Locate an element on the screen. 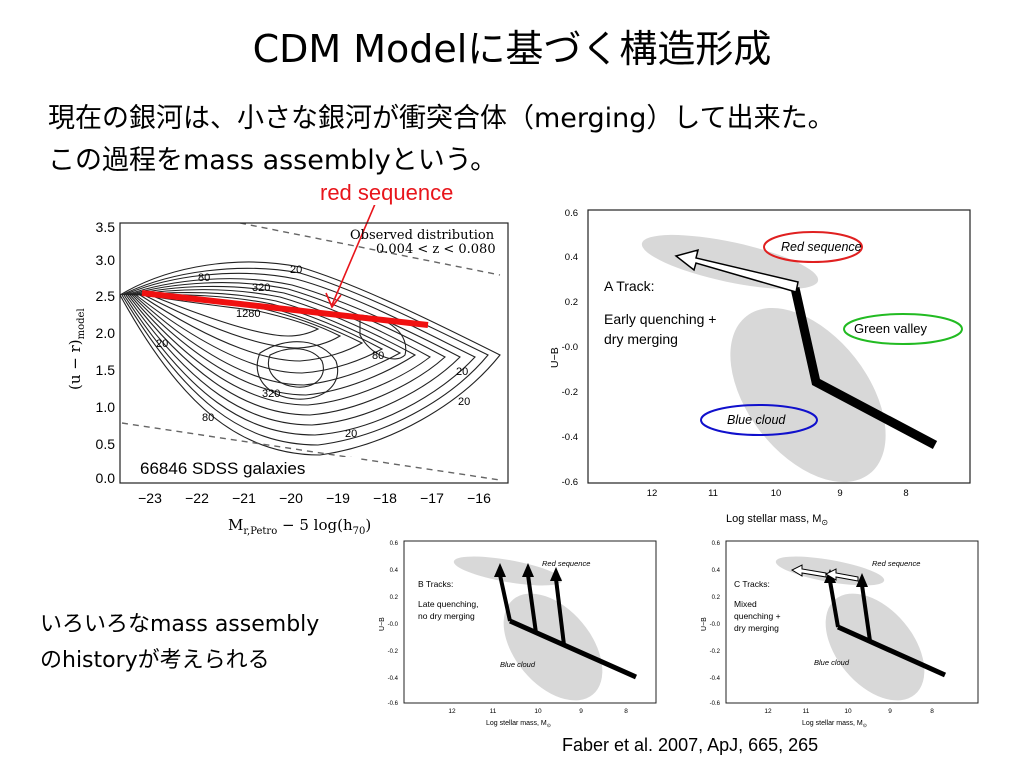 The image size is (1024, 768). b-x-axis-title: Log stellar mass, M⊙ is located at coordinates (518, 724).